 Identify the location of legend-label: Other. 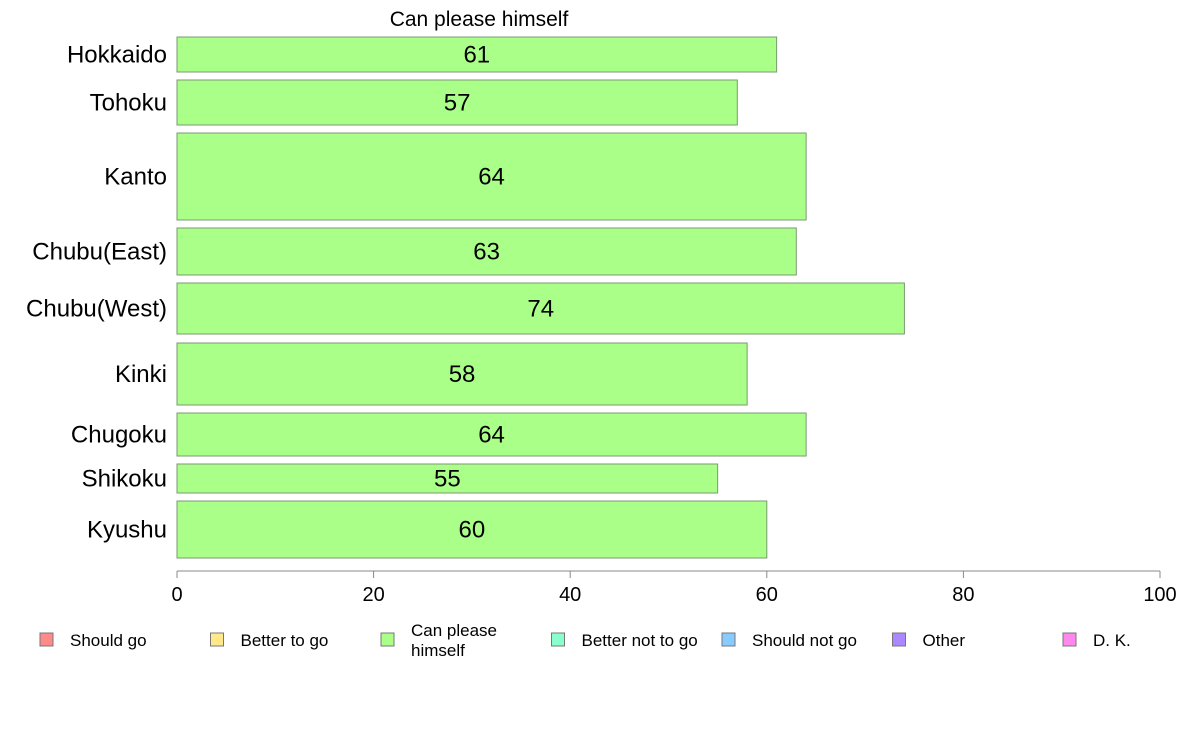
(944, 640).